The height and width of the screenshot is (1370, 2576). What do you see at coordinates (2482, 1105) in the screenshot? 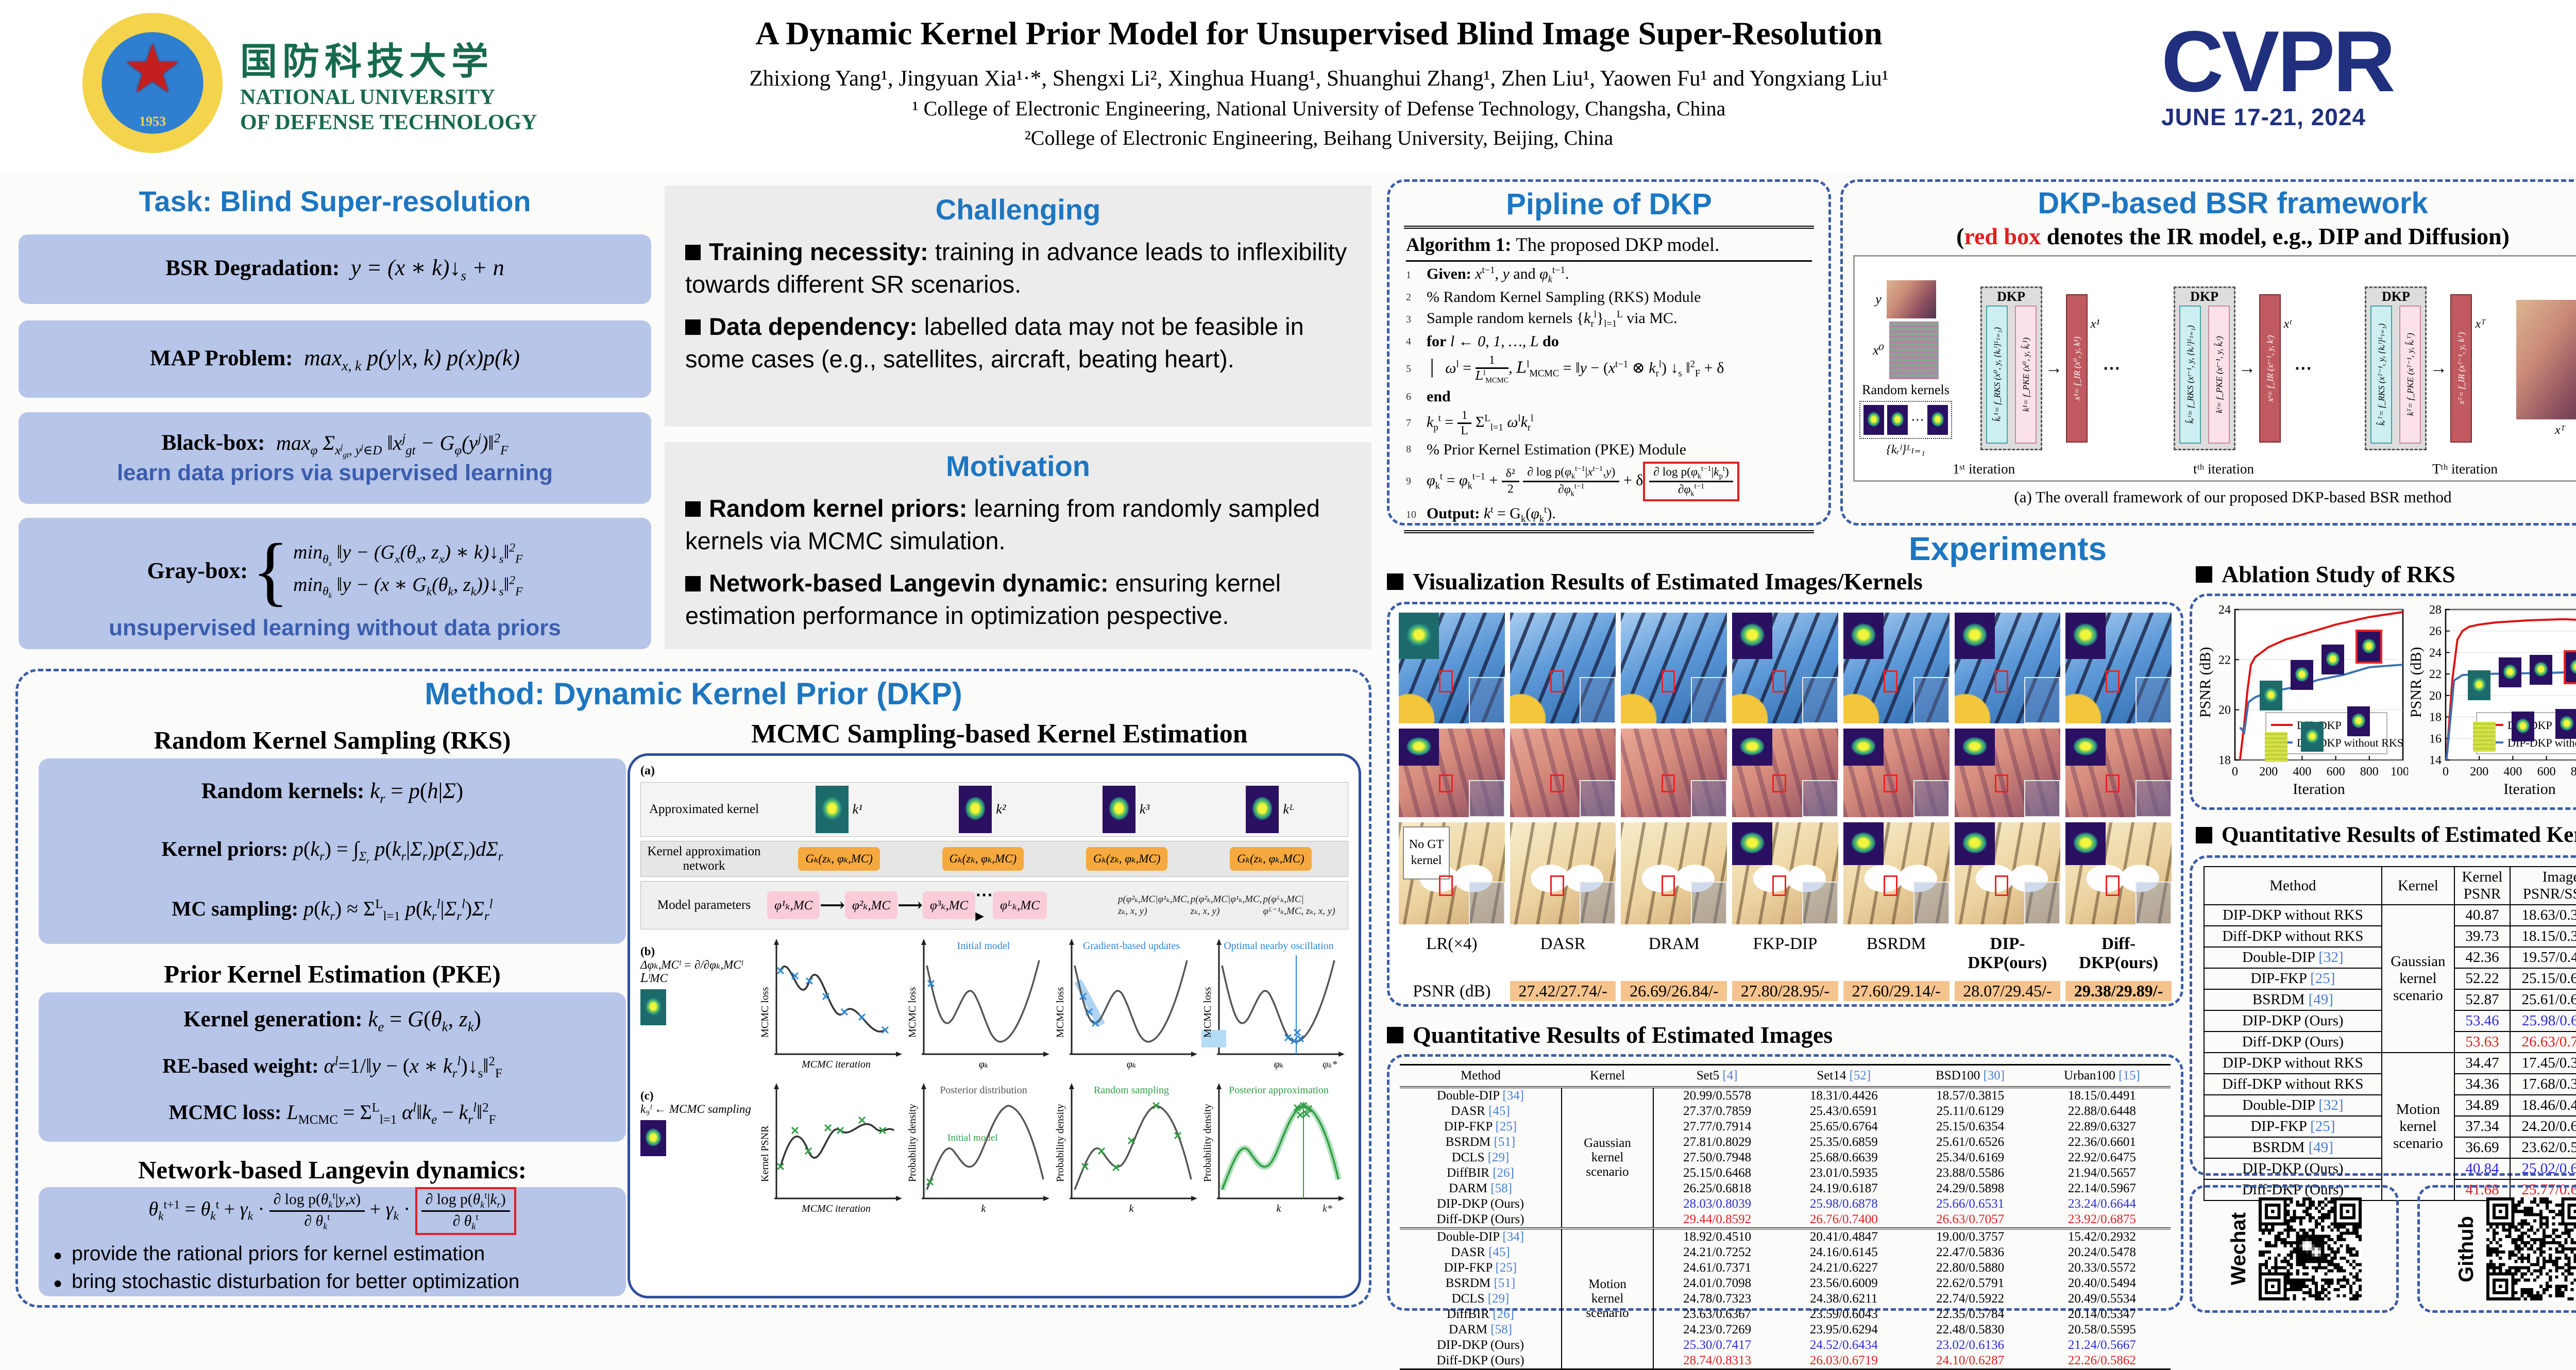
I see `value-cell: 34.89` at bounding box center [2482, 1105].